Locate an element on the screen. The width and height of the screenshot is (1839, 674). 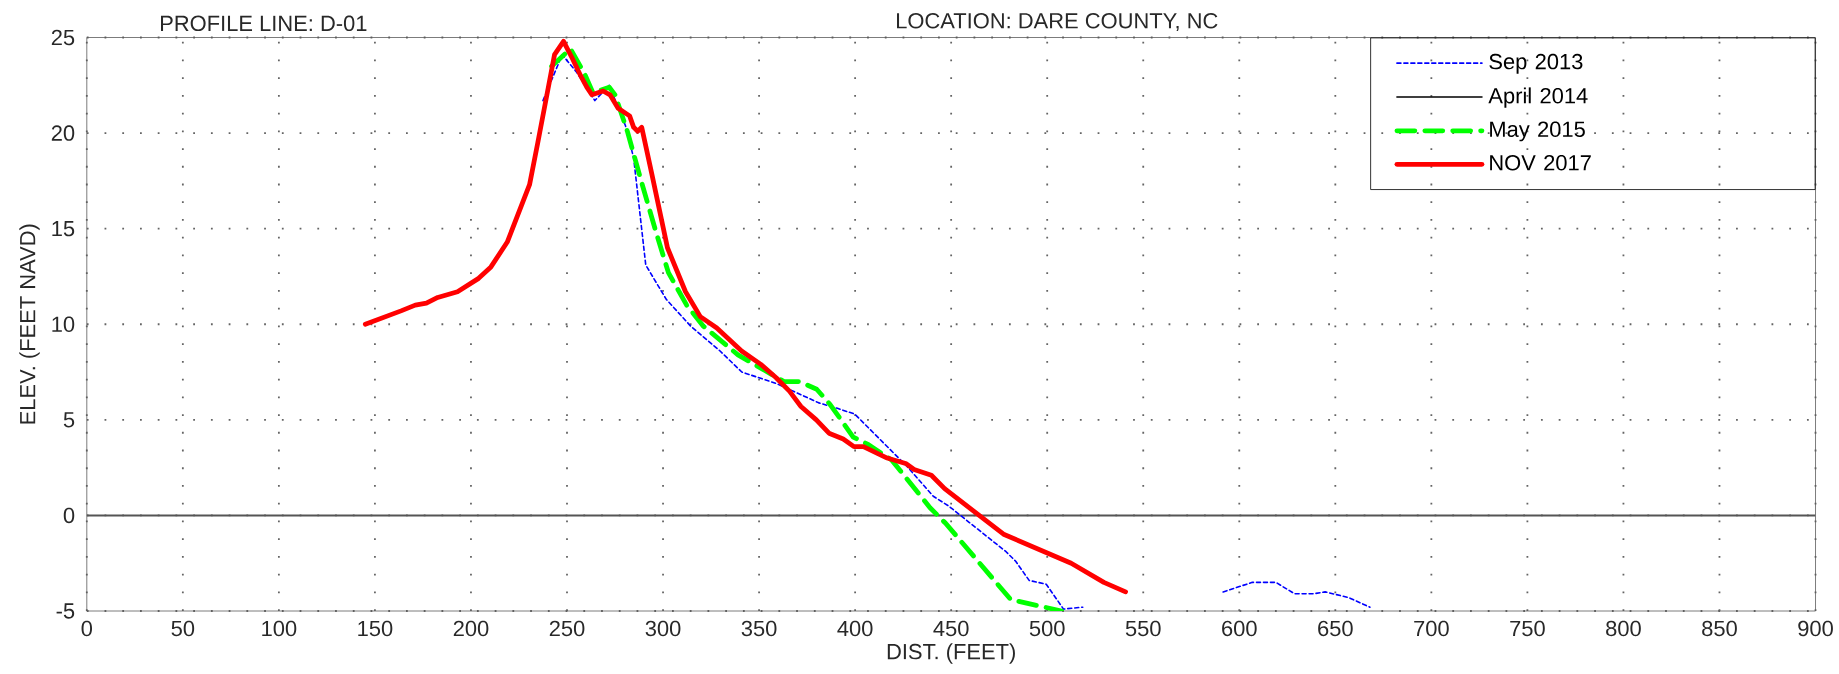
x-tick-label: 100 is located at coordinates (279, 628).